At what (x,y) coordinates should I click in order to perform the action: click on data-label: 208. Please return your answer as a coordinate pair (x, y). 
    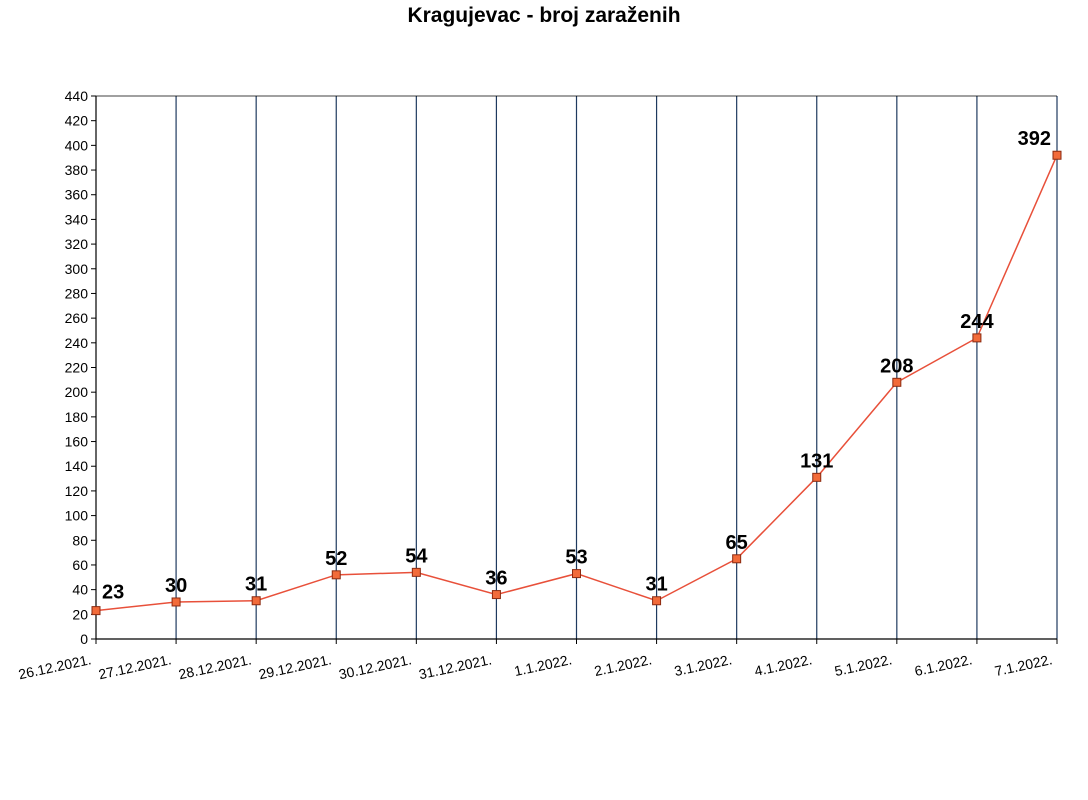
    Looking at the image, I should click on (896, 366).